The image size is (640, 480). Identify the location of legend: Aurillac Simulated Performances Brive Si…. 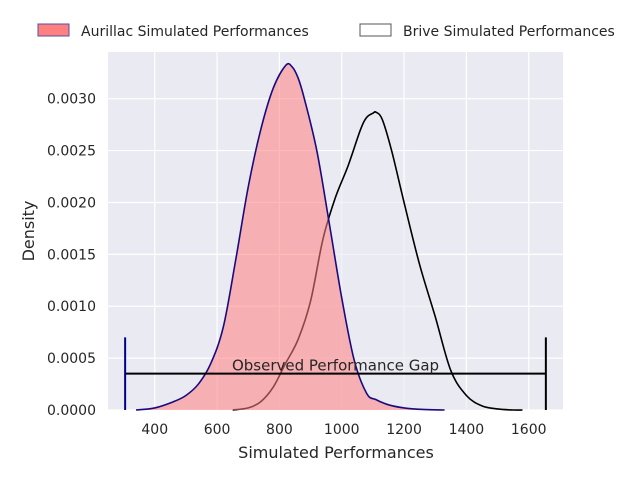
(326, 31).